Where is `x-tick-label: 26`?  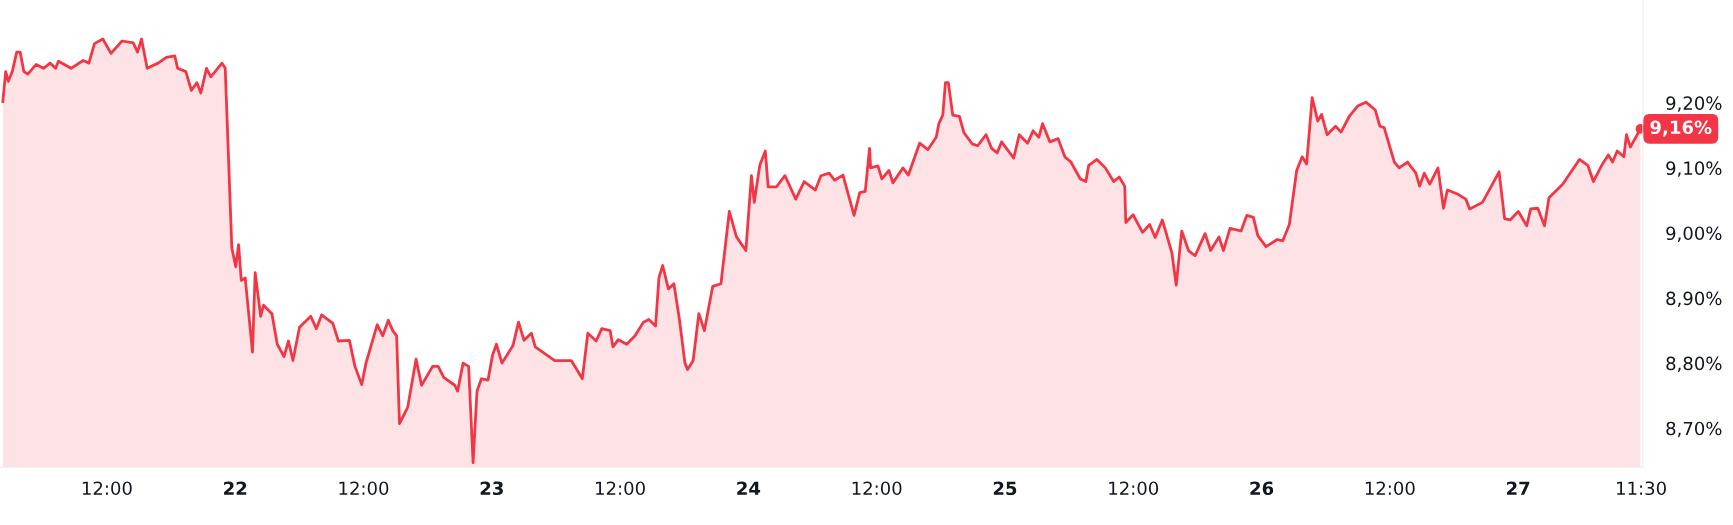 x-tick-label: 26 is located at coordinates (1262, 488).